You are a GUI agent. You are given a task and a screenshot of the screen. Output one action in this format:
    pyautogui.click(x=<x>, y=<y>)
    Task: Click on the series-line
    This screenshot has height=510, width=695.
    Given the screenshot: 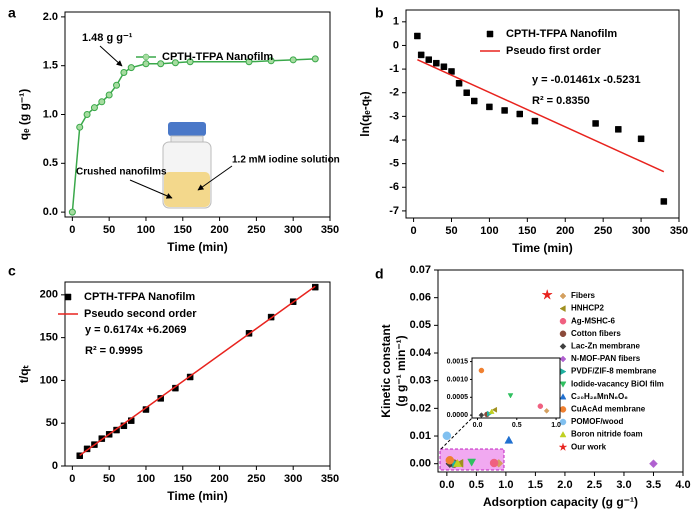 What is the action you would take?
    pyautogui.click(x=197, y=370)
    